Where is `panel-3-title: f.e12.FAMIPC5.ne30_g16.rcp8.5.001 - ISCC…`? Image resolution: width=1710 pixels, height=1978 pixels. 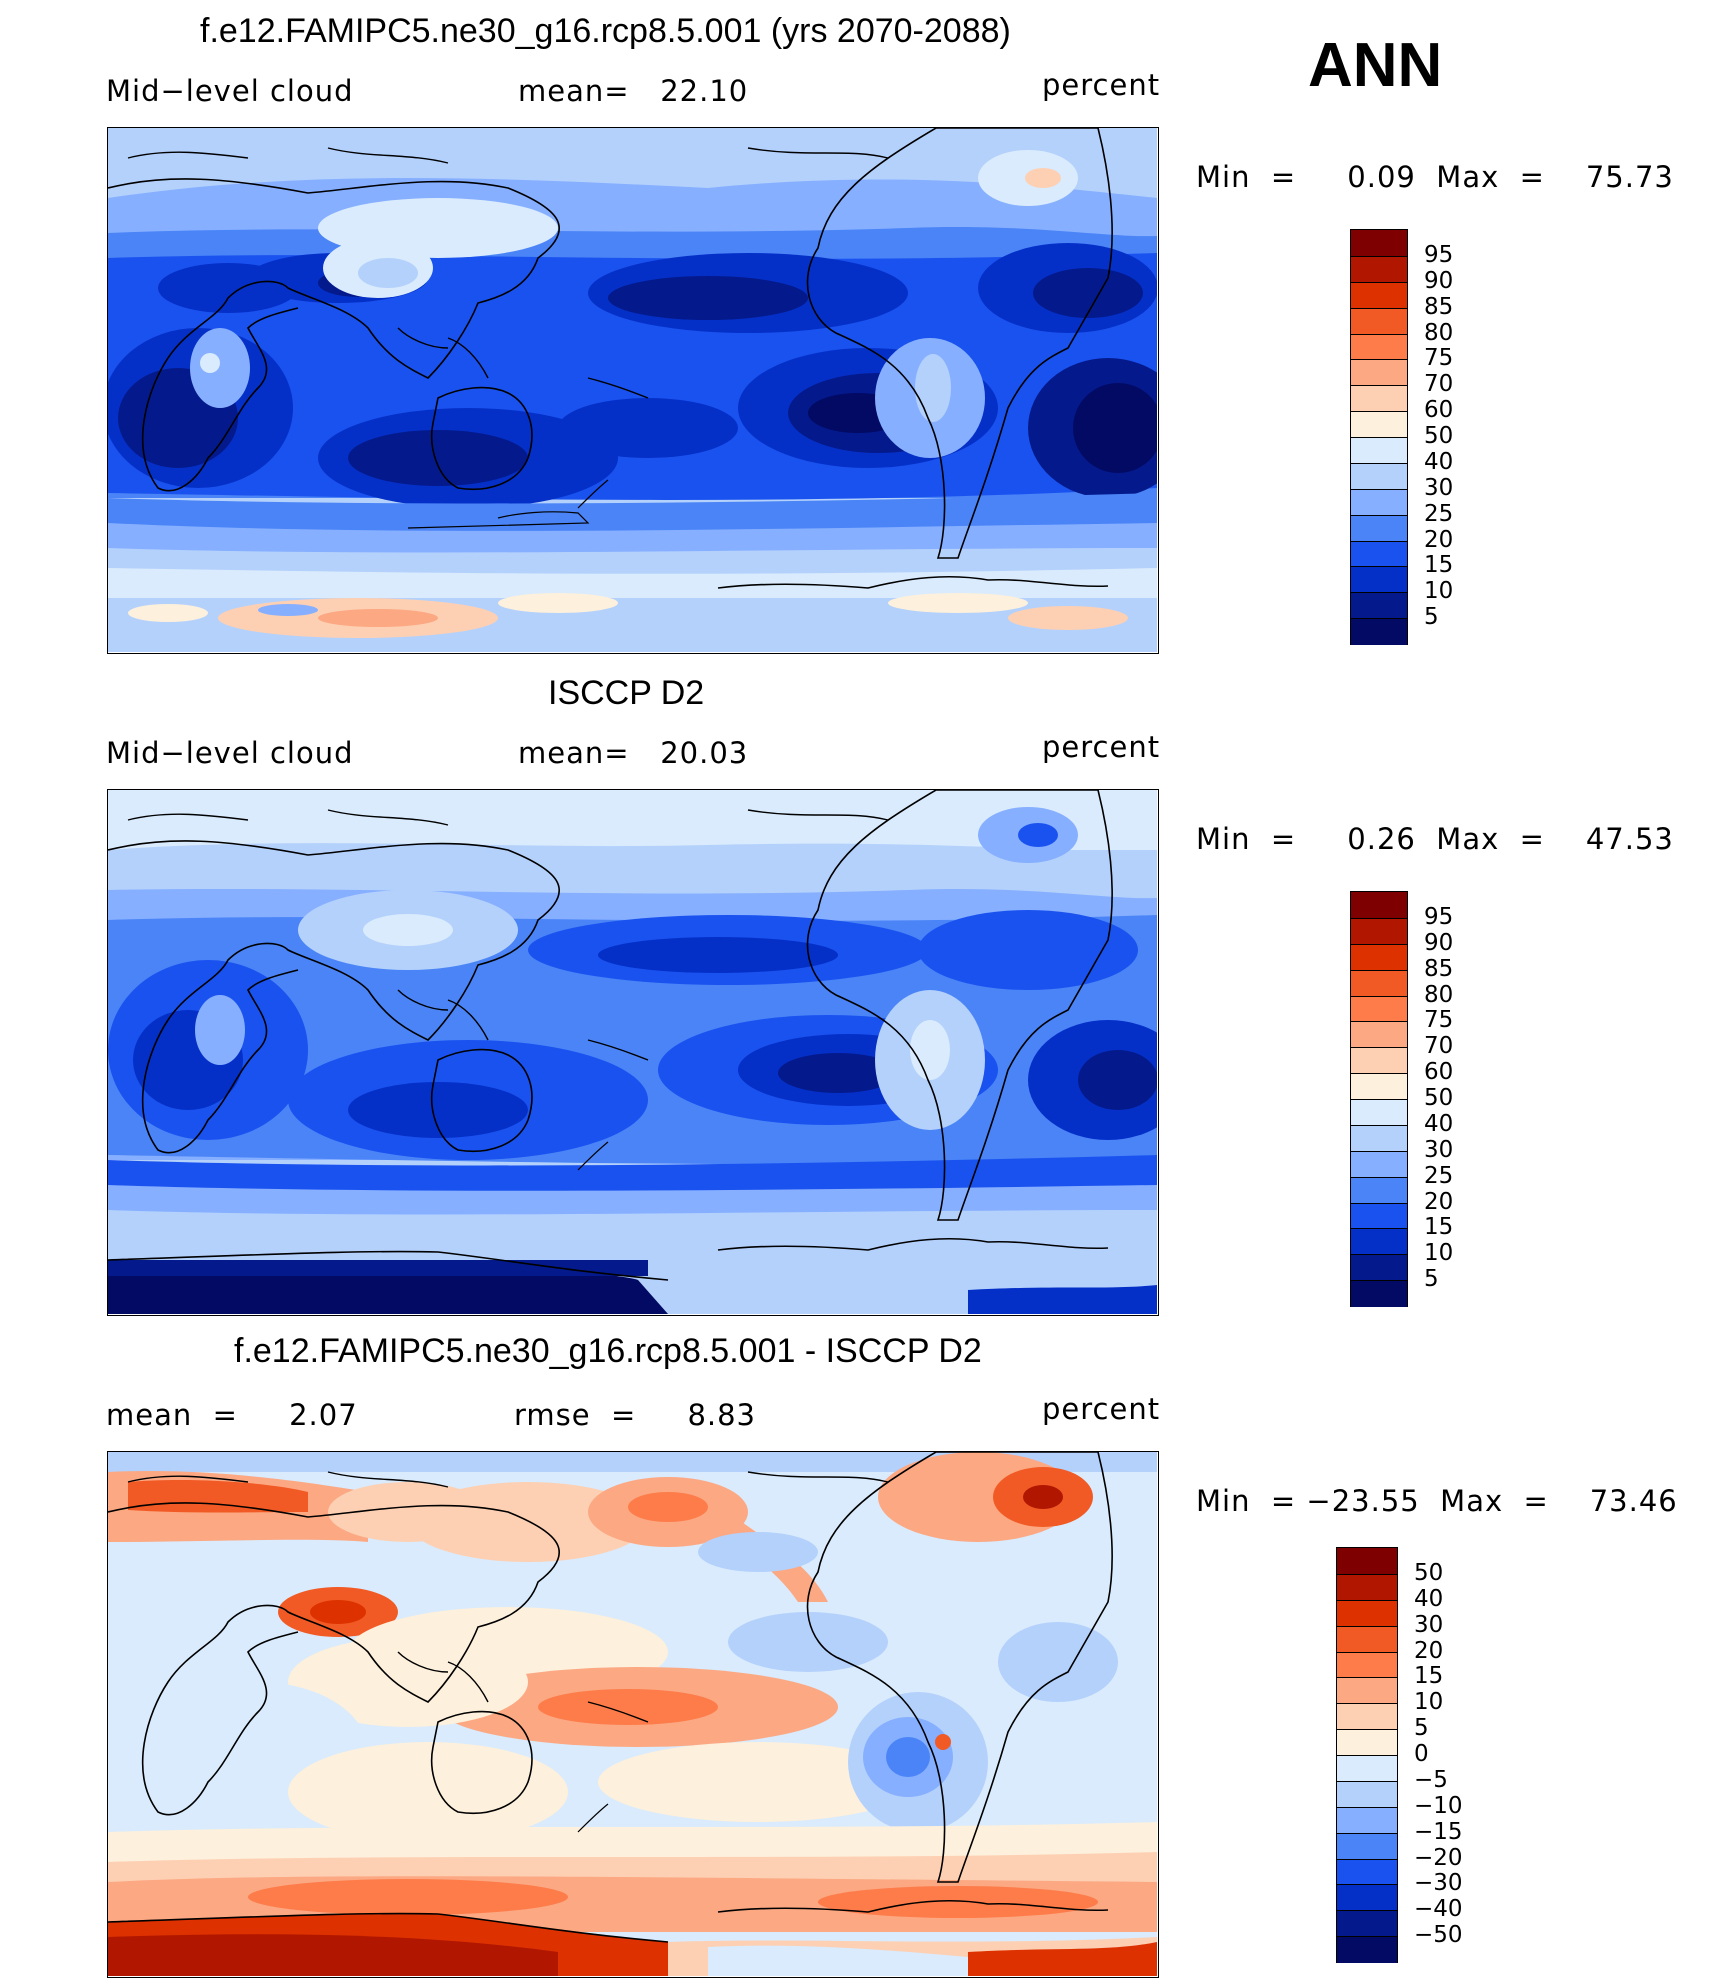
panel-3-title: f.e12.FAMIPC5.ne30_g16.rcp8.5.001 - ISCC… is located at coordinates (608, 1351).